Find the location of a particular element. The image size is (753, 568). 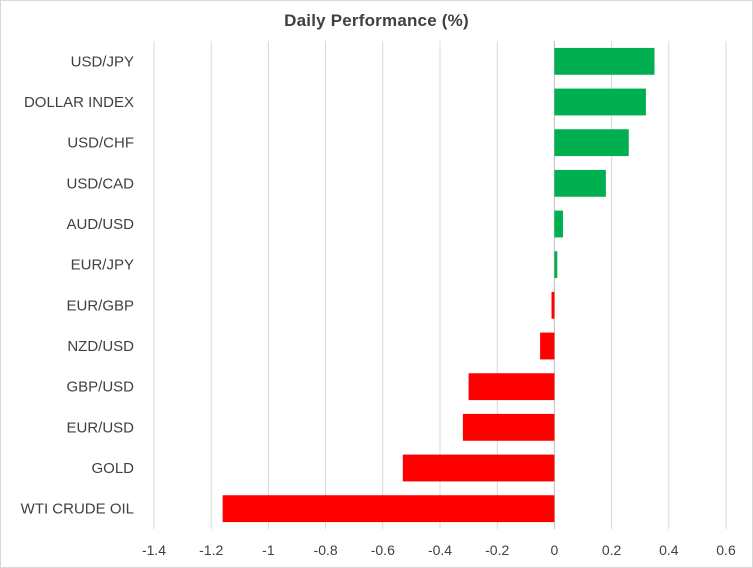

bar-gbp-usd is located at coordinates (511, 387).